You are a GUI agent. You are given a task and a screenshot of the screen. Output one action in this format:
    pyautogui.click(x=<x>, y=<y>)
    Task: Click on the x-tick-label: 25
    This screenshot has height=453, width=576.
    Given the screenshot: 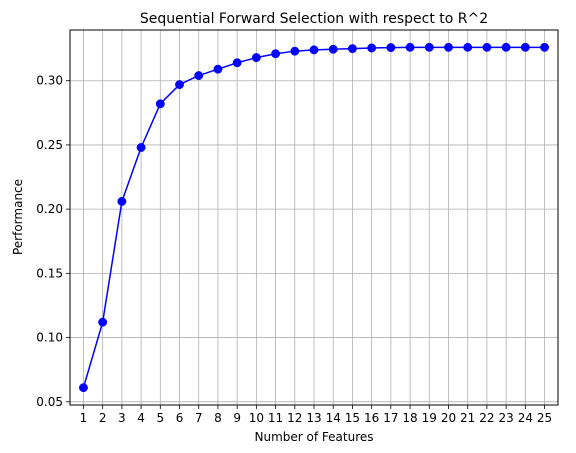 What is the action you would take?
    pyautogui.click(x=544, y=418)
    